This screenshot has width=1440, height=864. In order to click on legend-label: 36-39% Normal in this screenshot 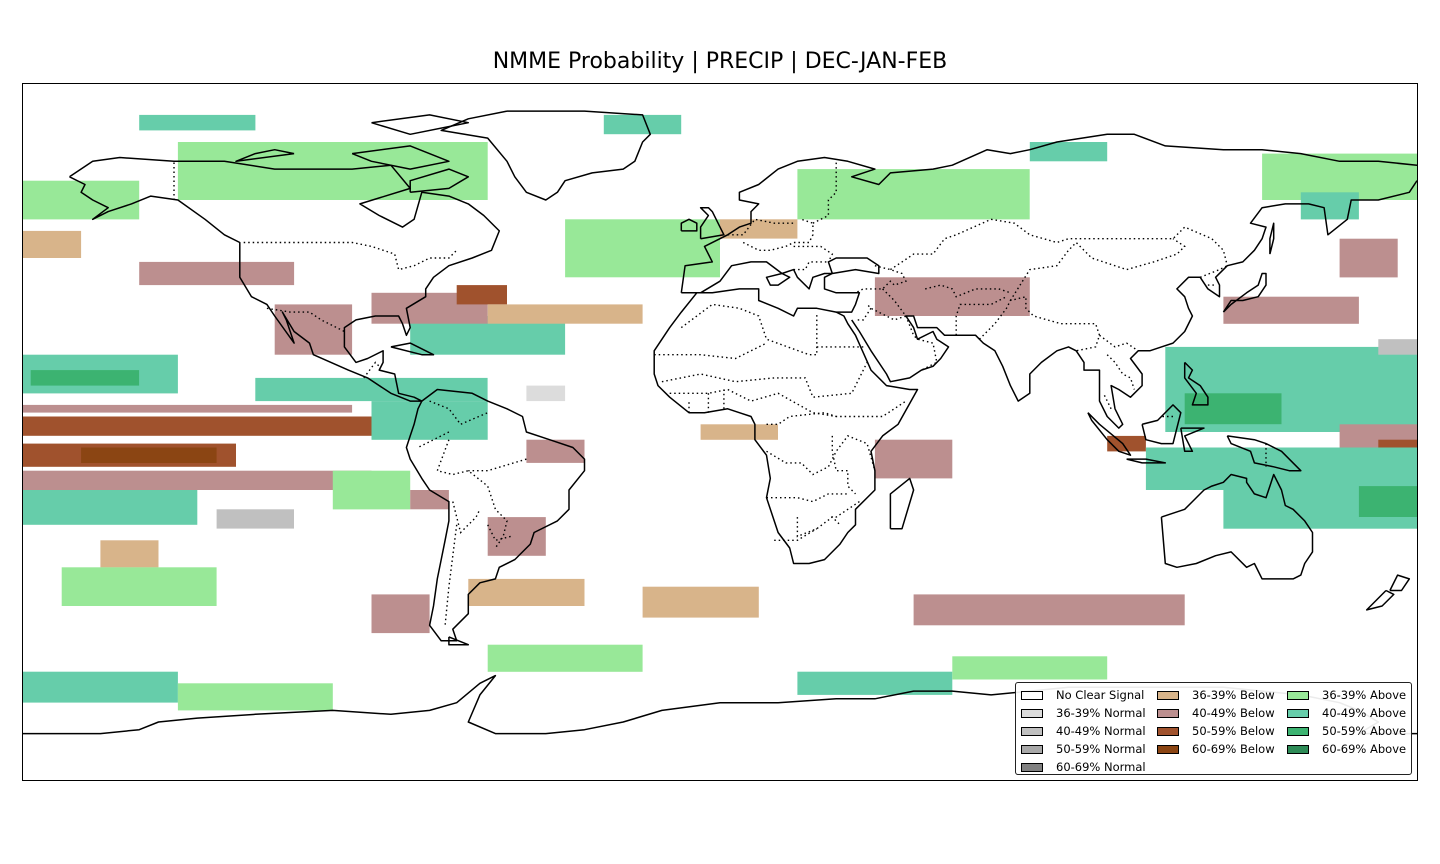, I will do `click(1101, 713)`.